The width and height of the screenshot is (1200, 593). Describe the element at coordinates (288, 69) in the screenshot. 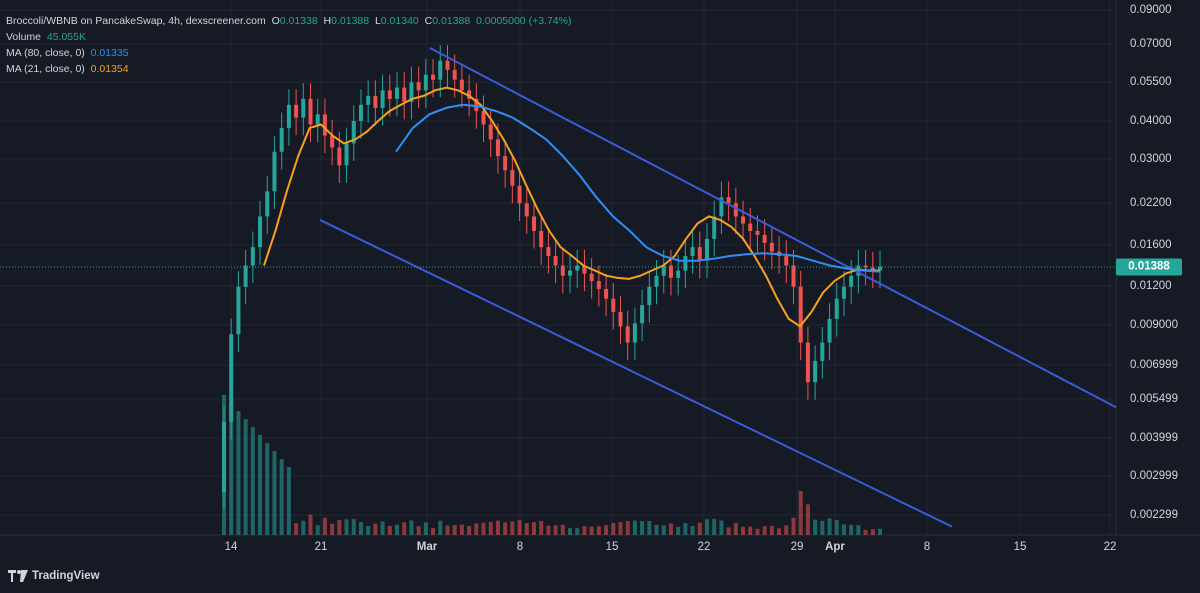

I see `ma21-row: MA (21, close, 0) 0.01354` at that location.